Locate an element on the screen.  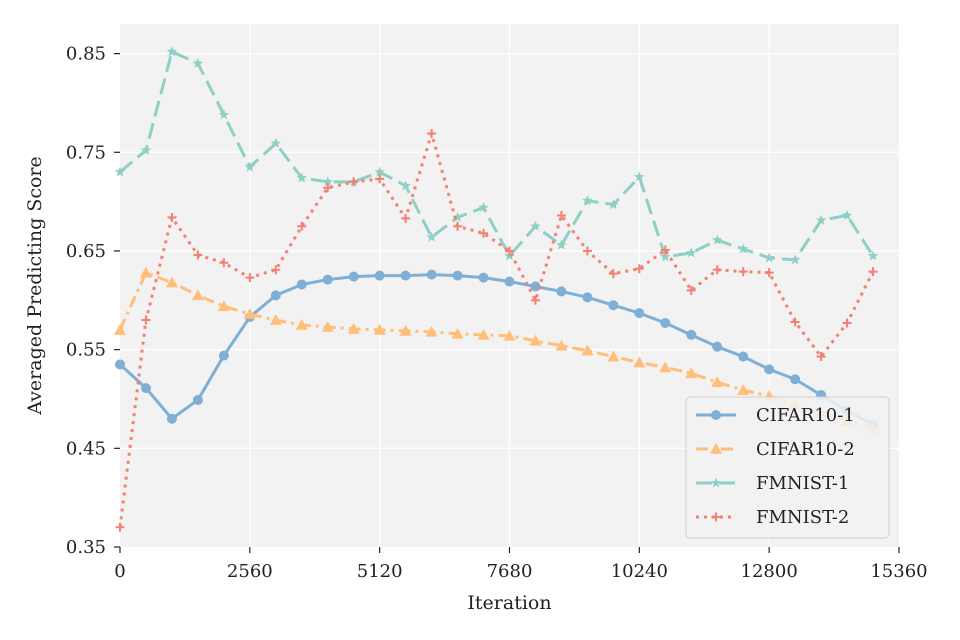
legend: CIFAR10-1 CIFAR10-2 FMNIST-1 FMNIST-2 is located at coordinates (787, 467).